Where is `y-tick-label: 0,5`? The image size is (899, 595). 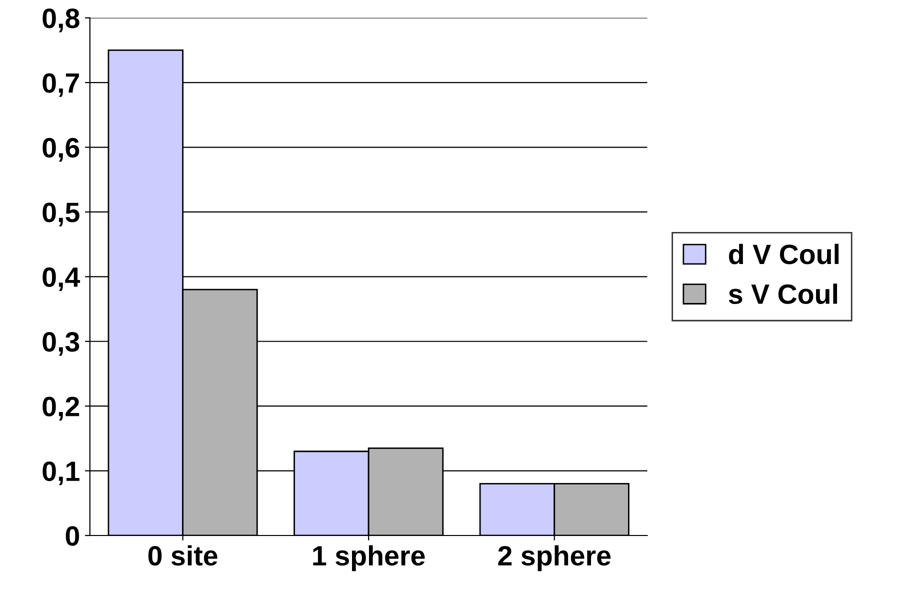 y-tick-label: 0,5 is located at coordinates (61, 214).